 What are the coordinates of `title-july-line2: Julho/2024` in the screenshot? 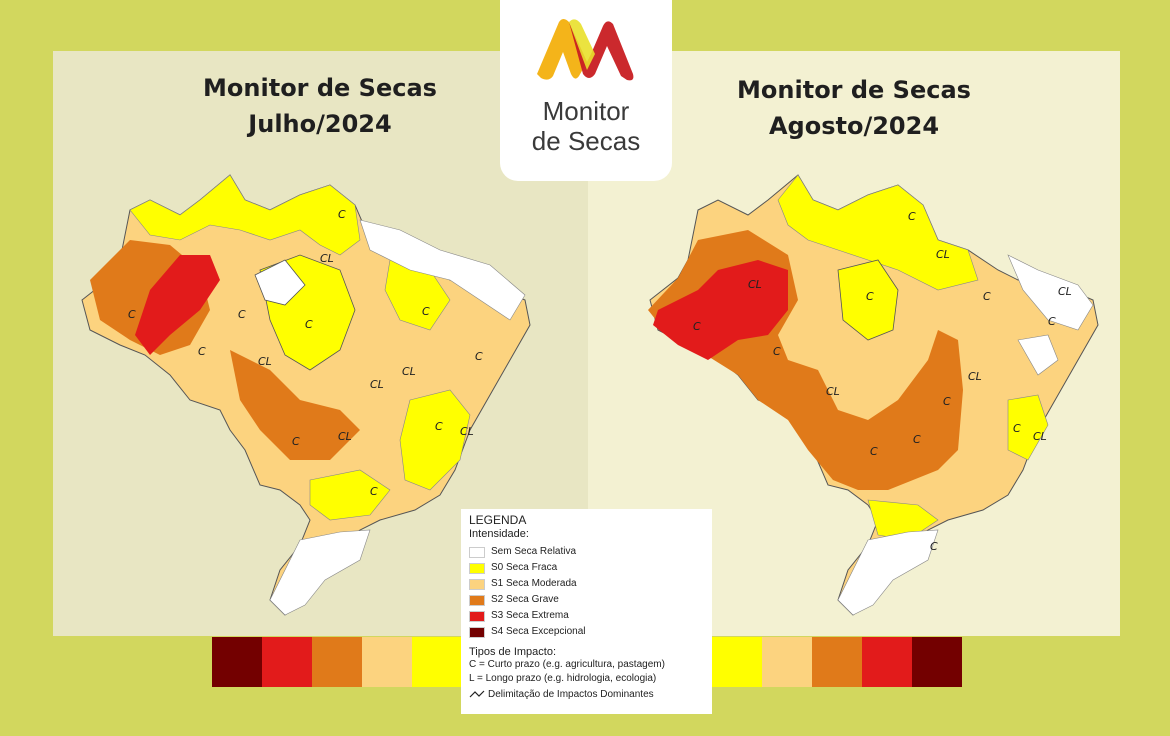 It's located at (320, 124).